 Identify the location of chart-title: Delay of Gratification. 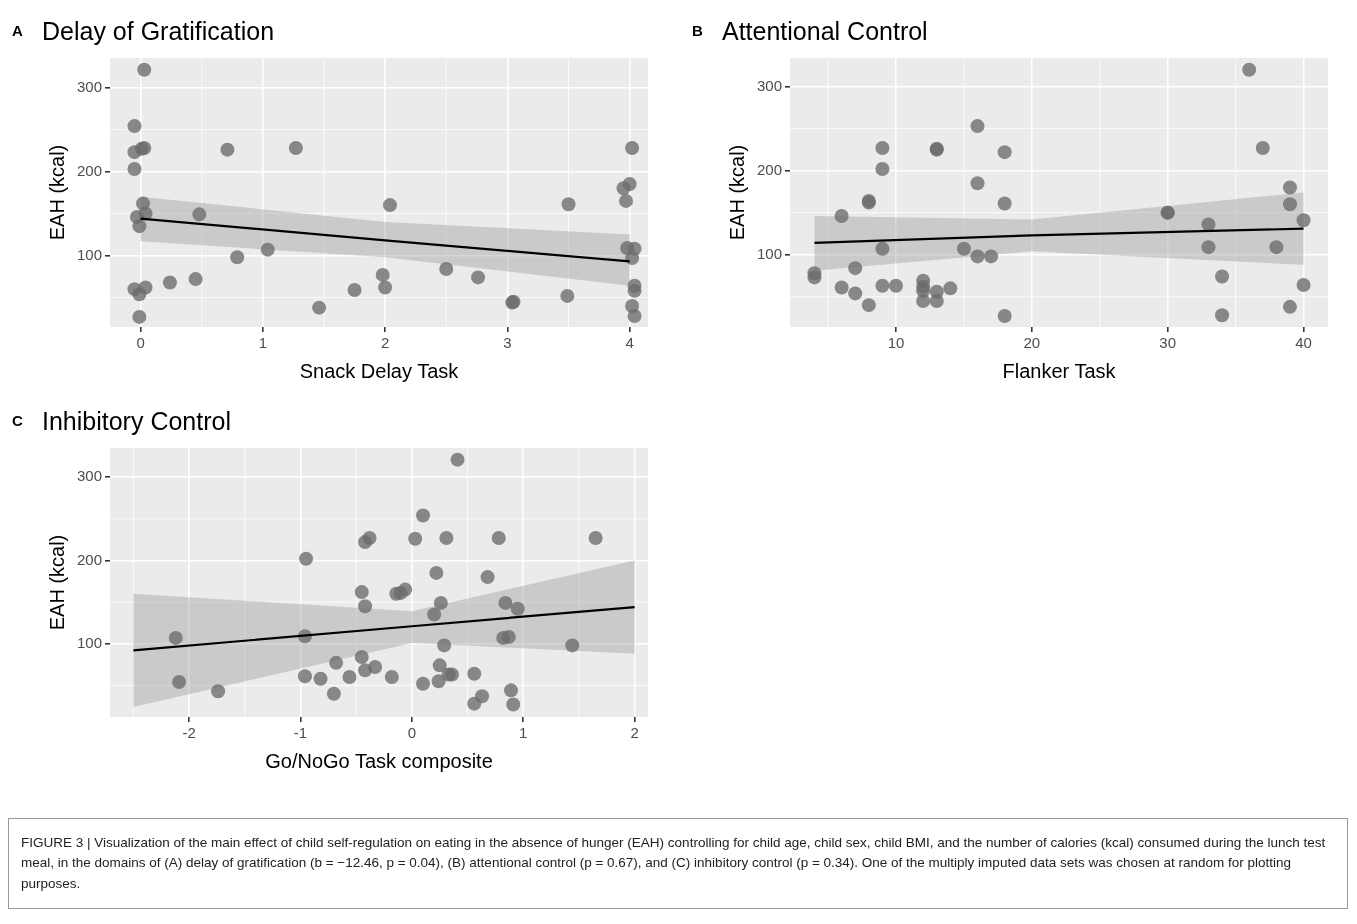
(158, 30).